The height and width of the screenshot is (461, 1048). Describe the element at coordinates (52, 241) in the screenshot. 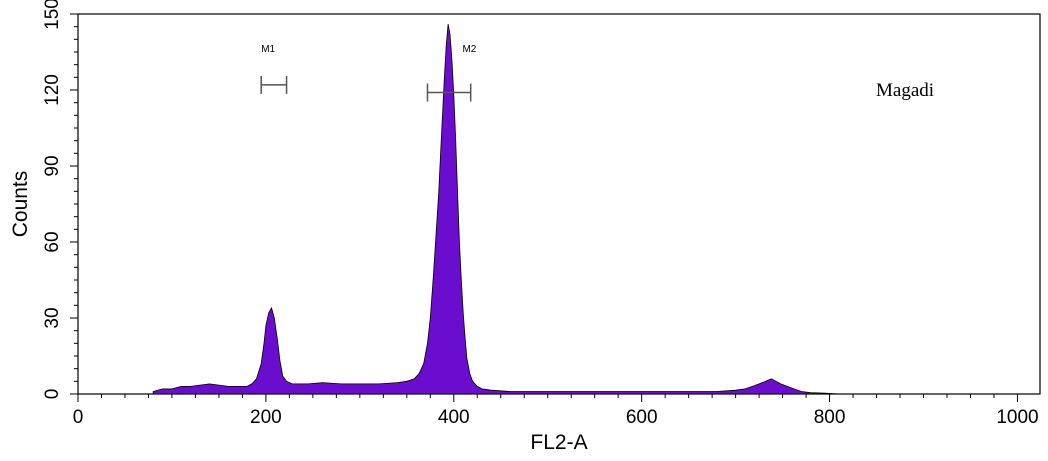

I see `y-tick-label: 60` at that location.